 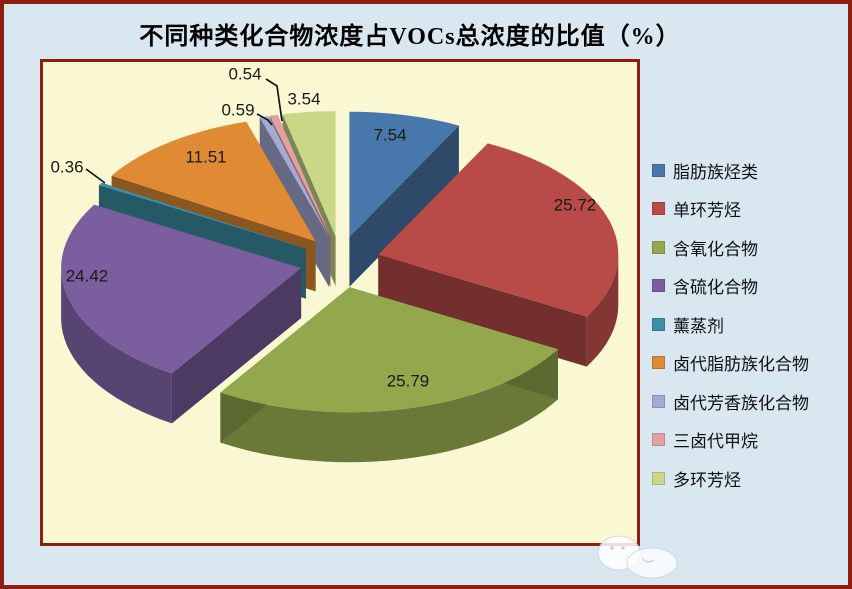 What do you see at coordinates (575, 205) in the screenshot?
I see `value-label: 25.72` at bounding box center [575, 205].